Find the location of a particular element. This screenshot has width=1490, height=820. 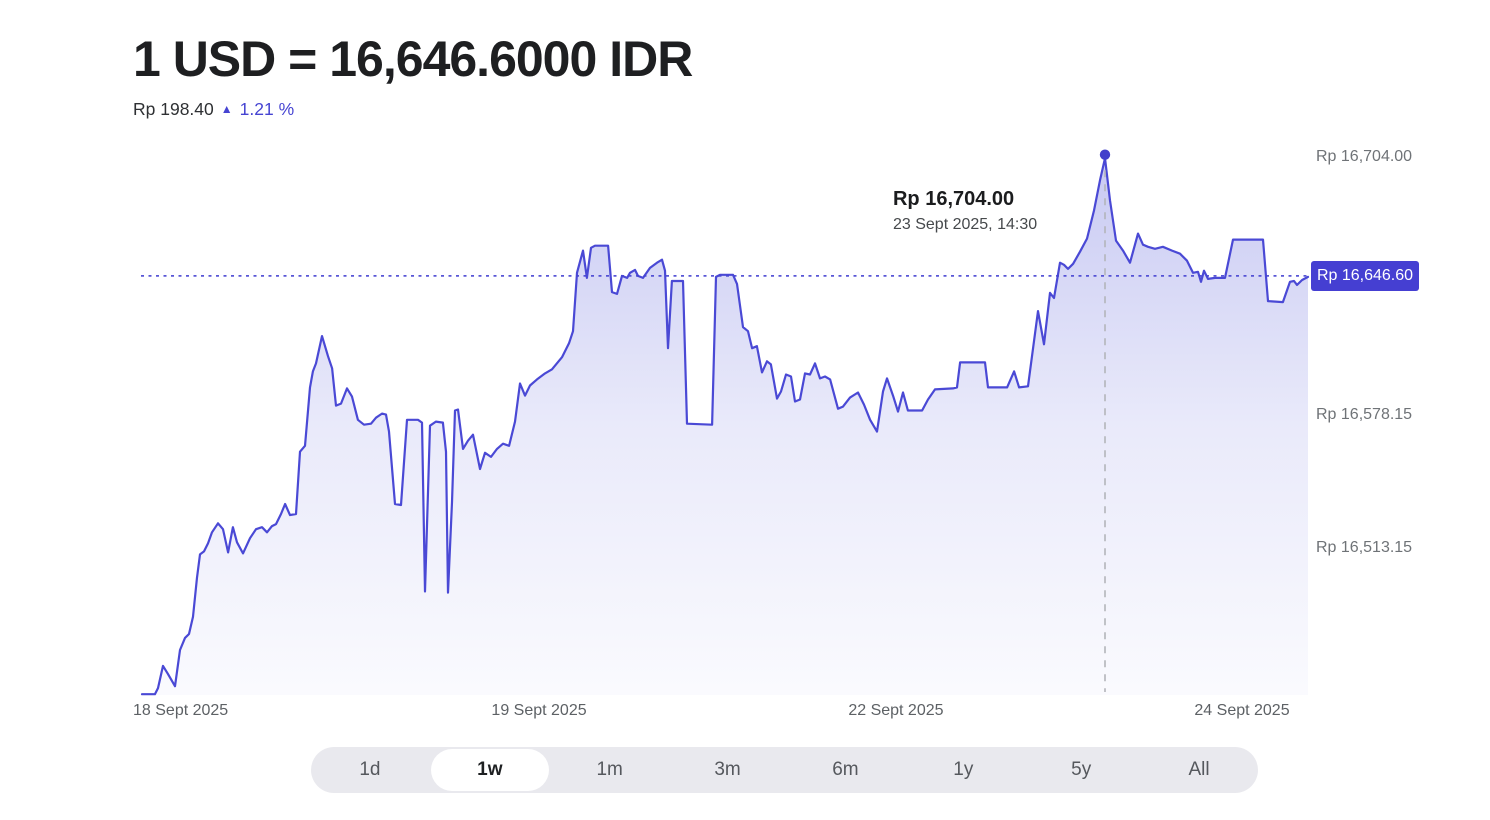

range-button-1m: 1m is located at coordinates (610, 770).